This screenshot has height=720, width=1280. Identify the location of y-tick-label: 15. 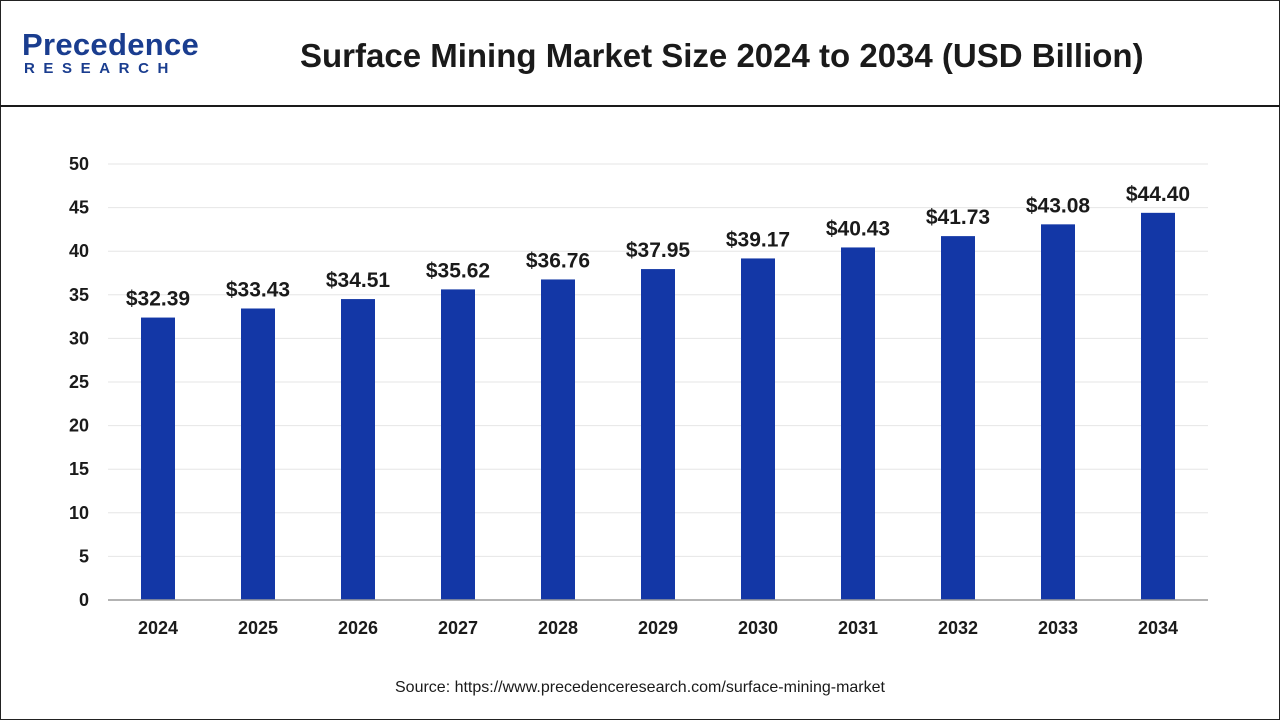
(79, 469).